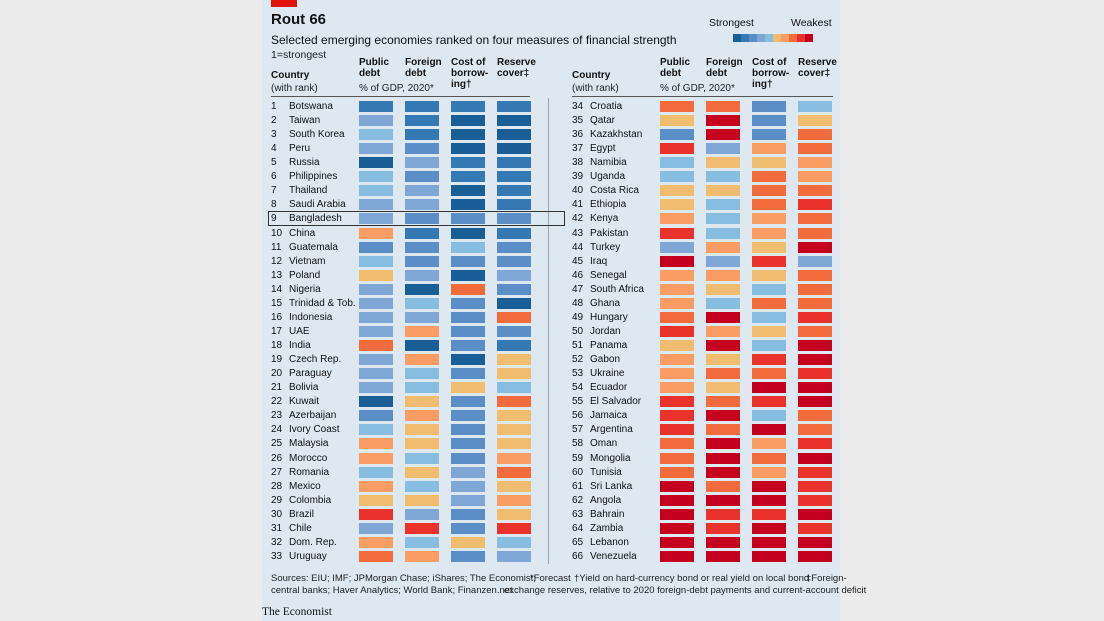 Image resolution: width=1104 pixels, height=621 pixels. Describe the element at coordinates (578, 205) in the screenshot. I see `row-rank: 41` at that location.